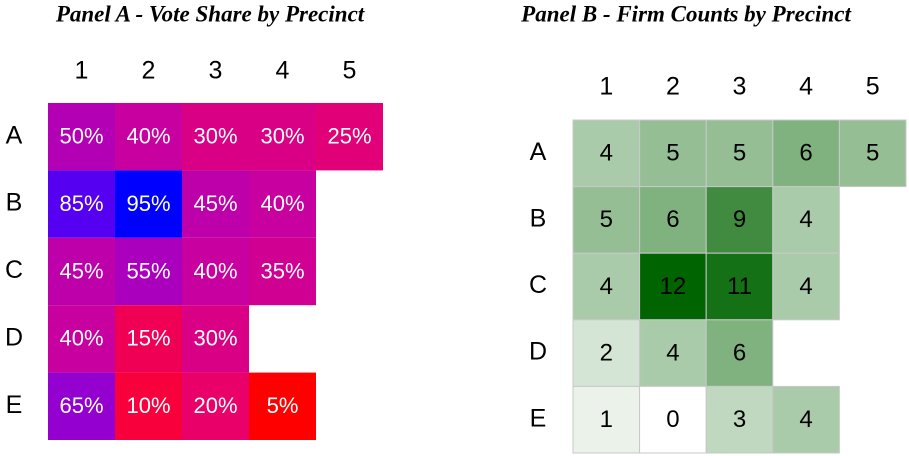 The height and width of the screenshot is (456, 909). I want to click on chart-title: Panel A - Vote Share by Precinct, so click(210, 13).